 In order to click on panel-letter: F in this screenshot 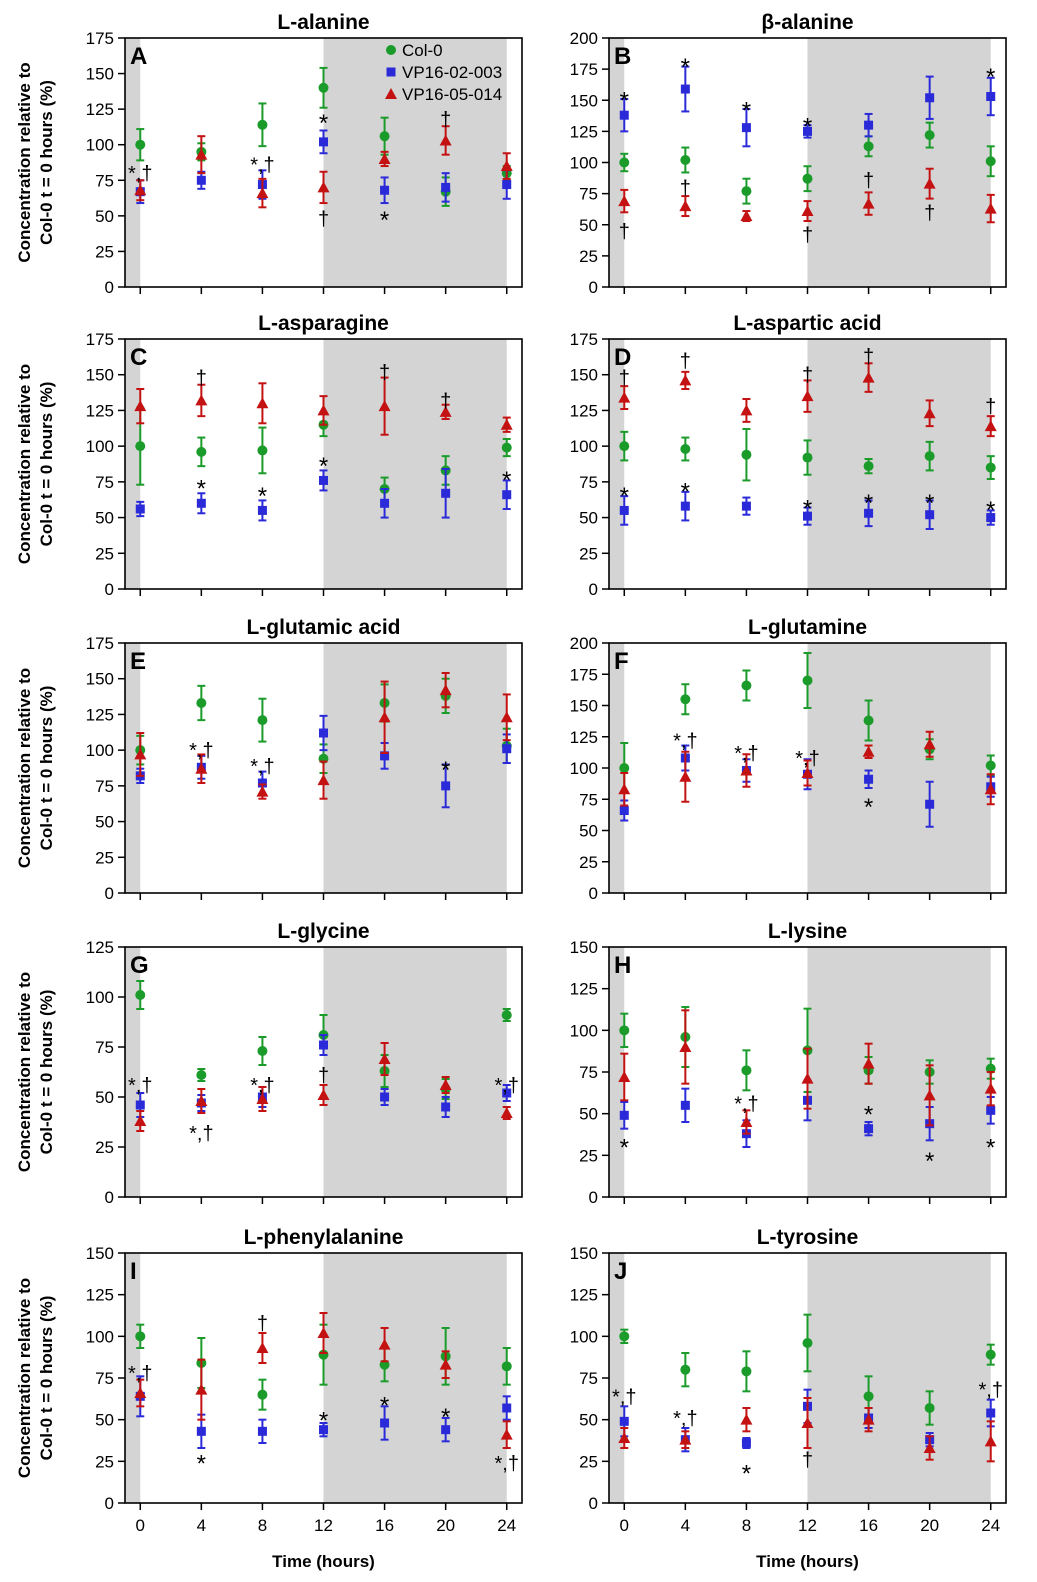, I will do `click(621, 661)`.